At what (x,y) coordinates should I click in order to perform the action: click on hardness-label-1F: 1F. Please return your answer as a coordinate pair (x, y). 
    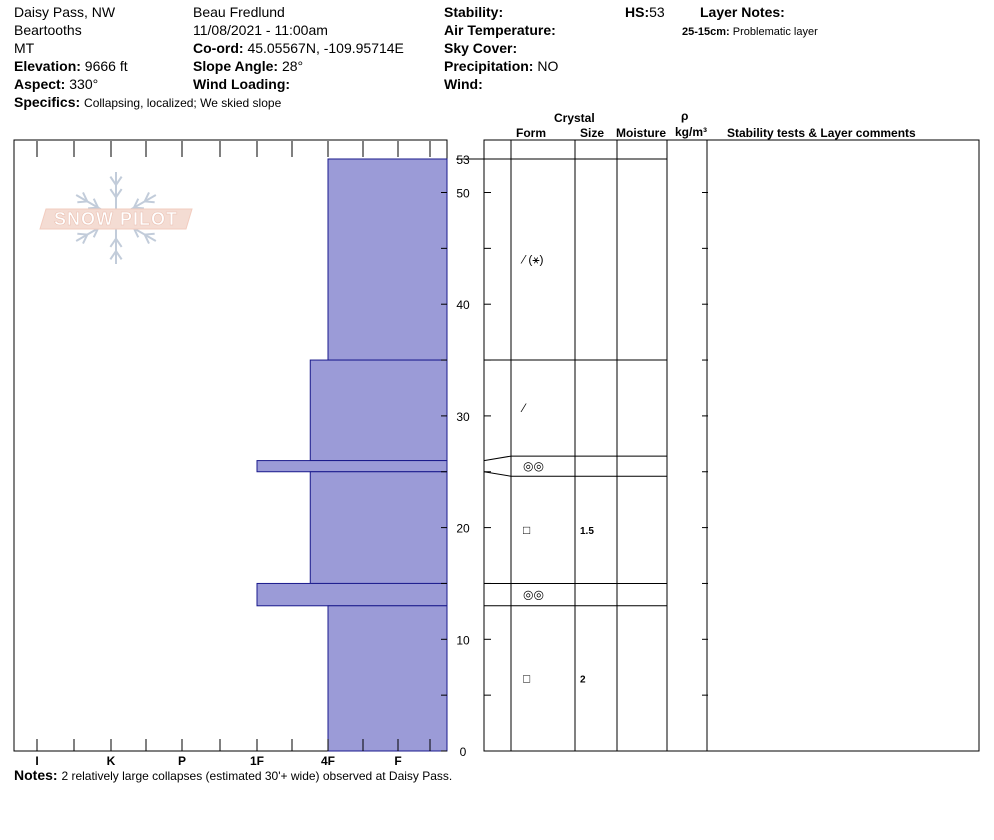
    Looking at the image, I should click on (257, 761).